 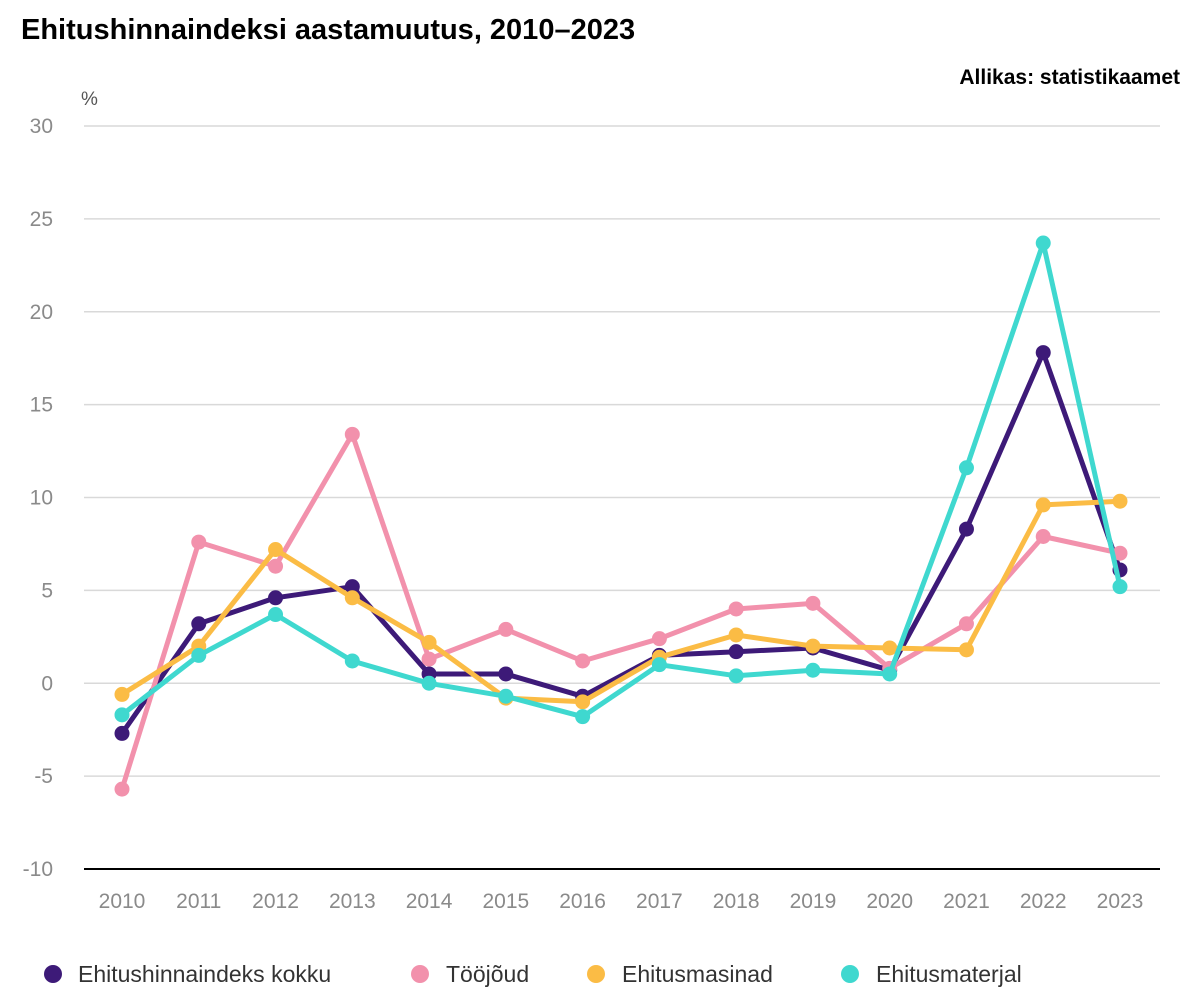 I want to click on legend-item: Ehitushinnaindeks kokku, so click(x=187, y=974).